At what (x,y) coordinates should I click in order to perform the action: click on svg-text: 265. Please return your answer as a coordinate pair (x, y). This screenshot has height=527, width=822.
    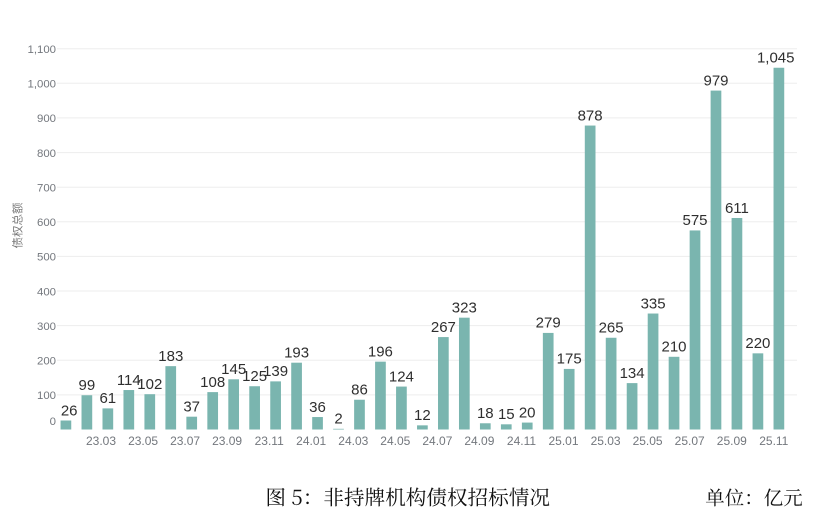
    Looking at the image, I should click on (611, 328).